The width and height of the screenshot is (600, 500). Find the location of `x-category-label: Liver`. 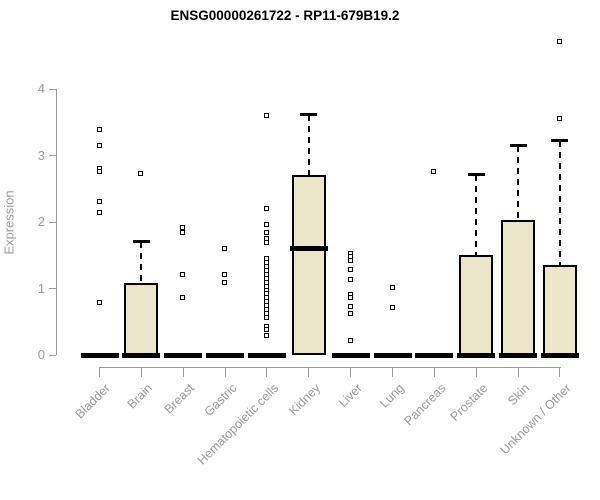

x-category-label: Liver is located at coordinates (350, 396).